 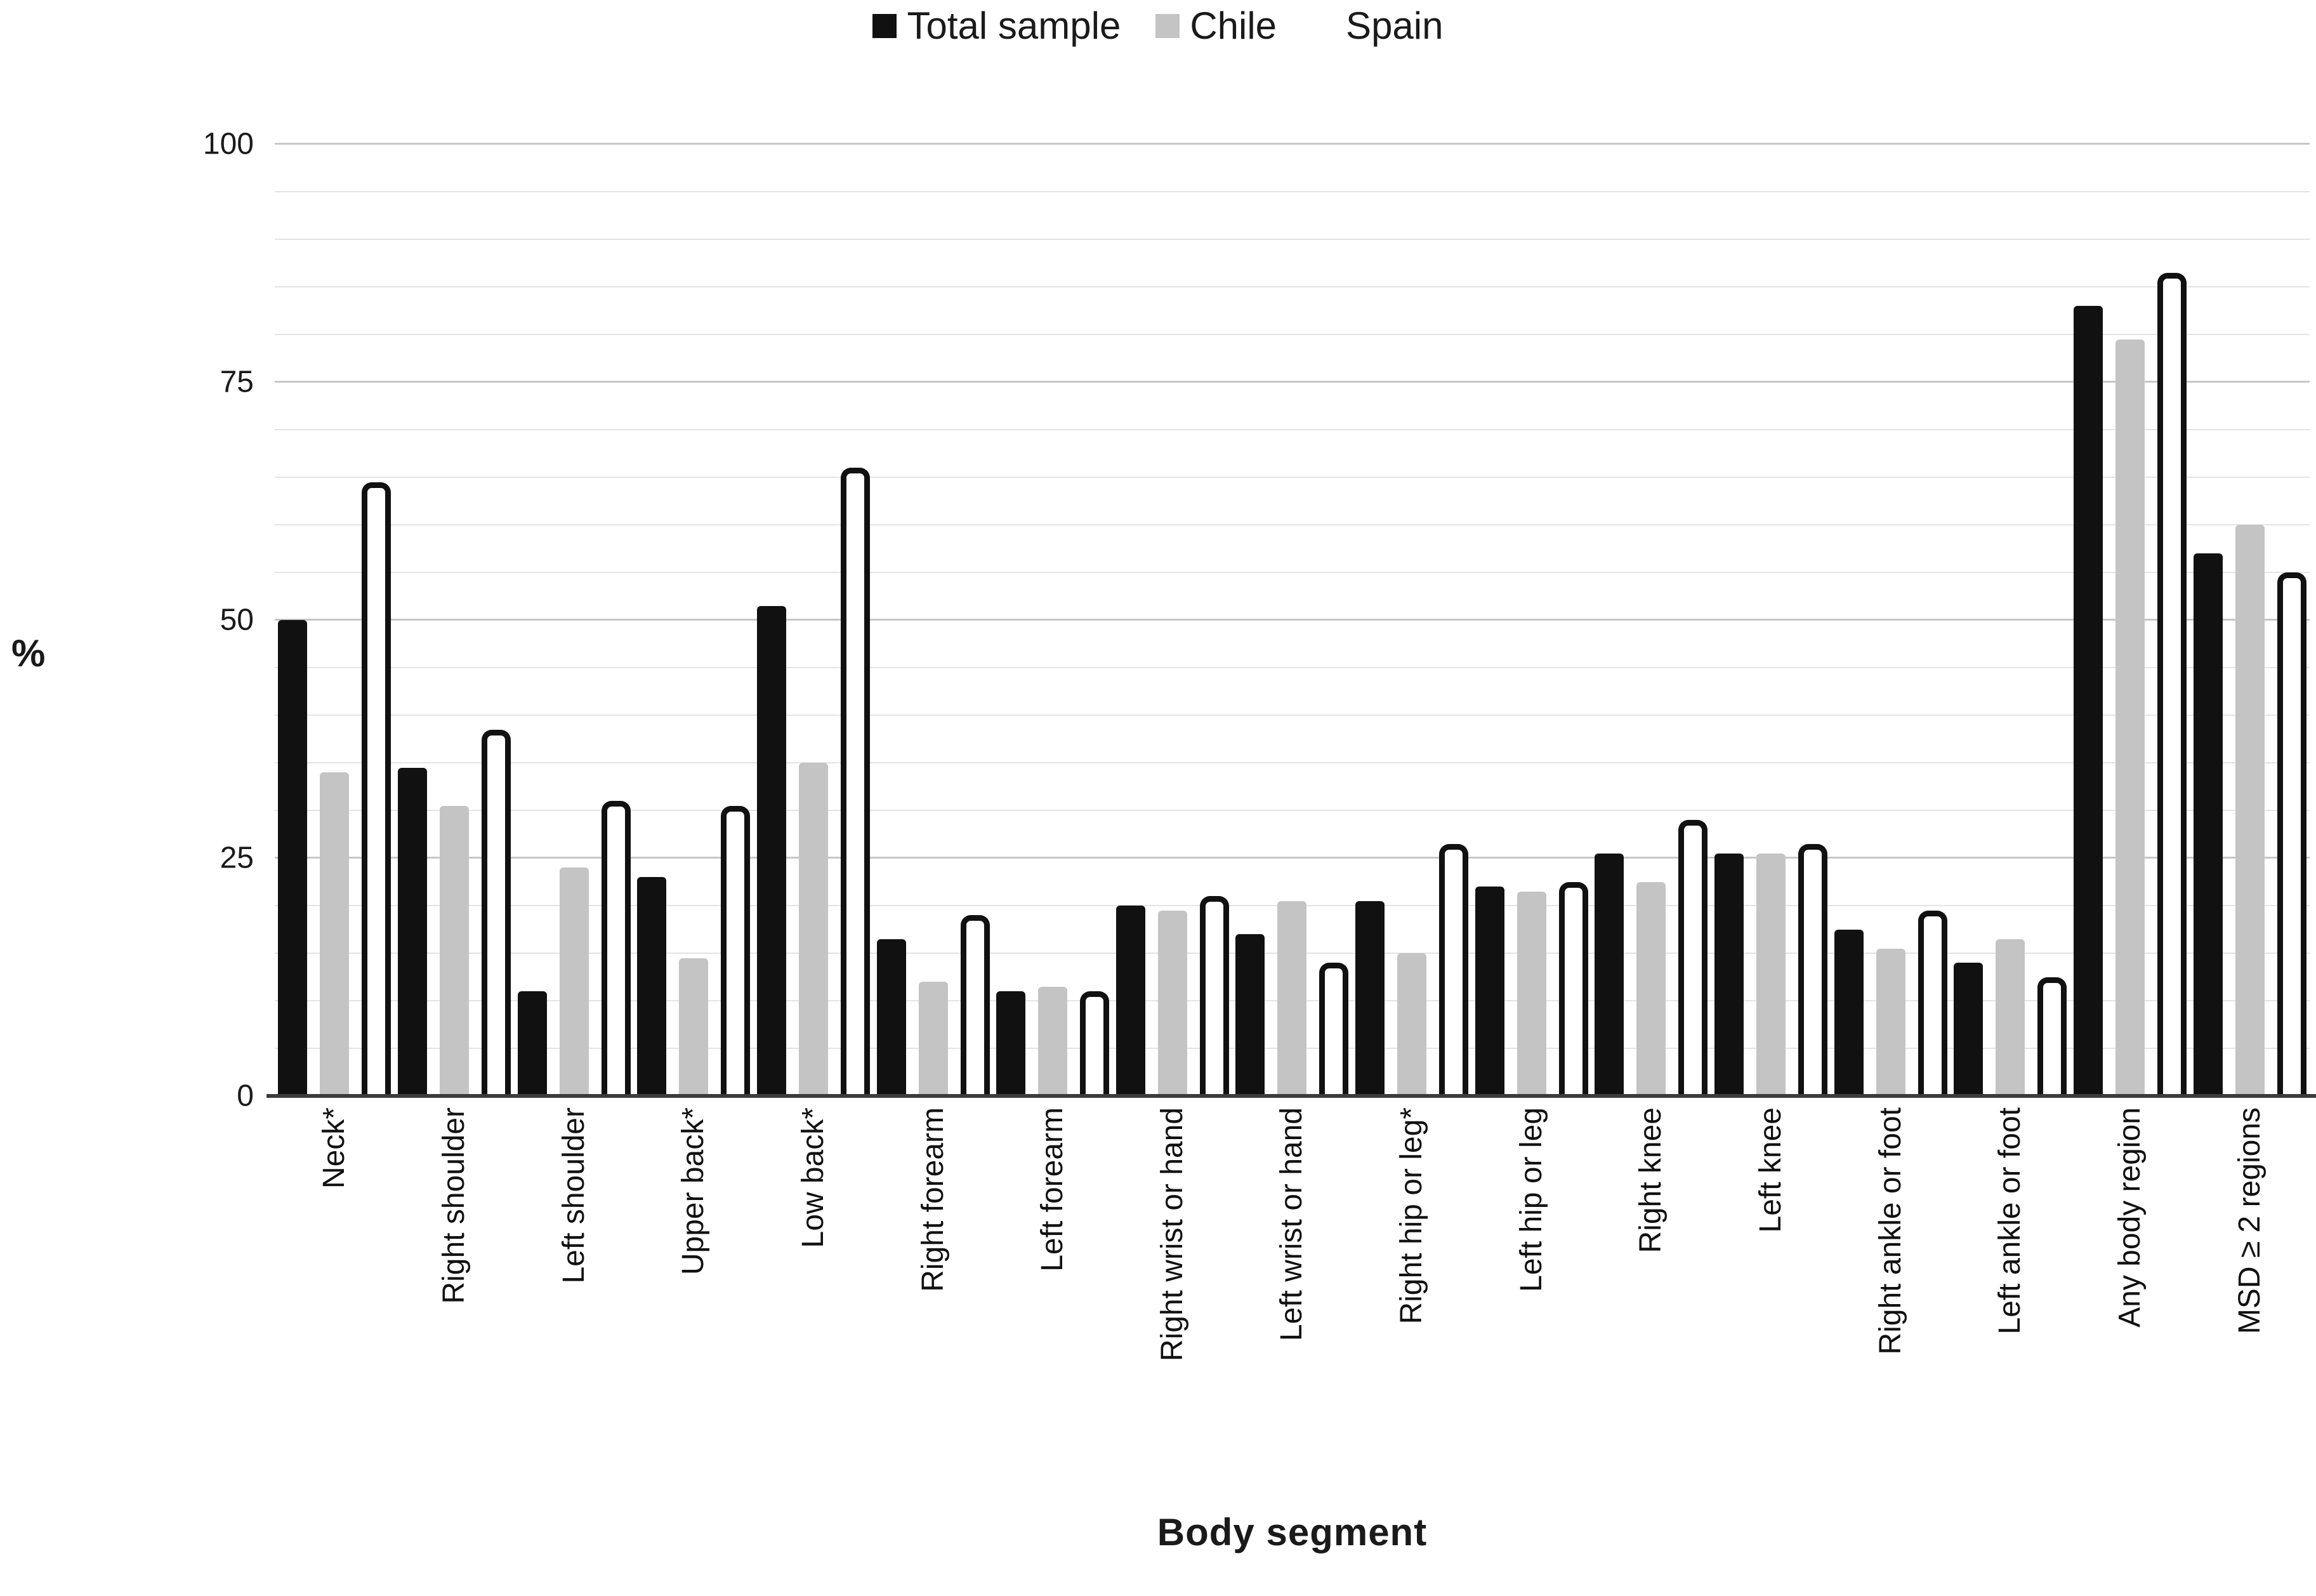 What do you see at coordinates (1651, 1180) in the screenshot?
I see `x-category-label: Right knee` at bounding box center [1651, 1180].